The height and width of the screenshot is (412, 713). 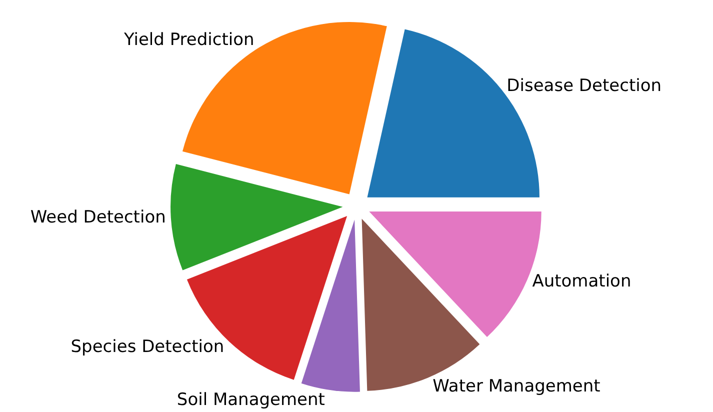 What do you see at coordinates (584, 86) in the screenshot?
I see `slice-label: Disease Detection` at bounding box center [584, 86].